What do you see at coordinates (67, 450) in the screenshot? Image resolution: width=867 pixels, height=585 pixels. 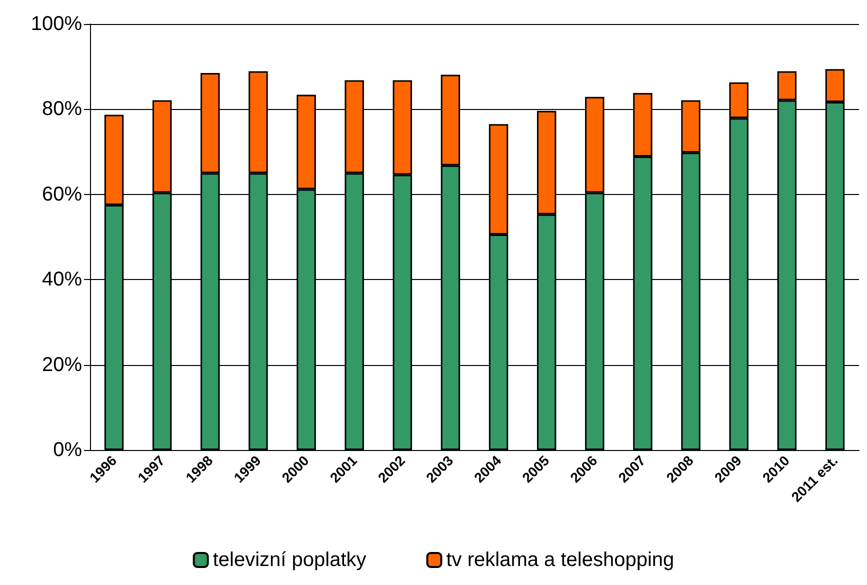 I see `y-tick-label: 0%` at bounding box center [67, 450].